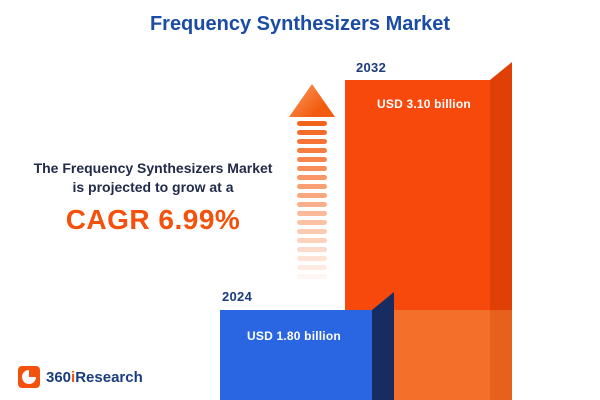  I want to click on brand-logo-text: 360iResearch, so click(94, 377).